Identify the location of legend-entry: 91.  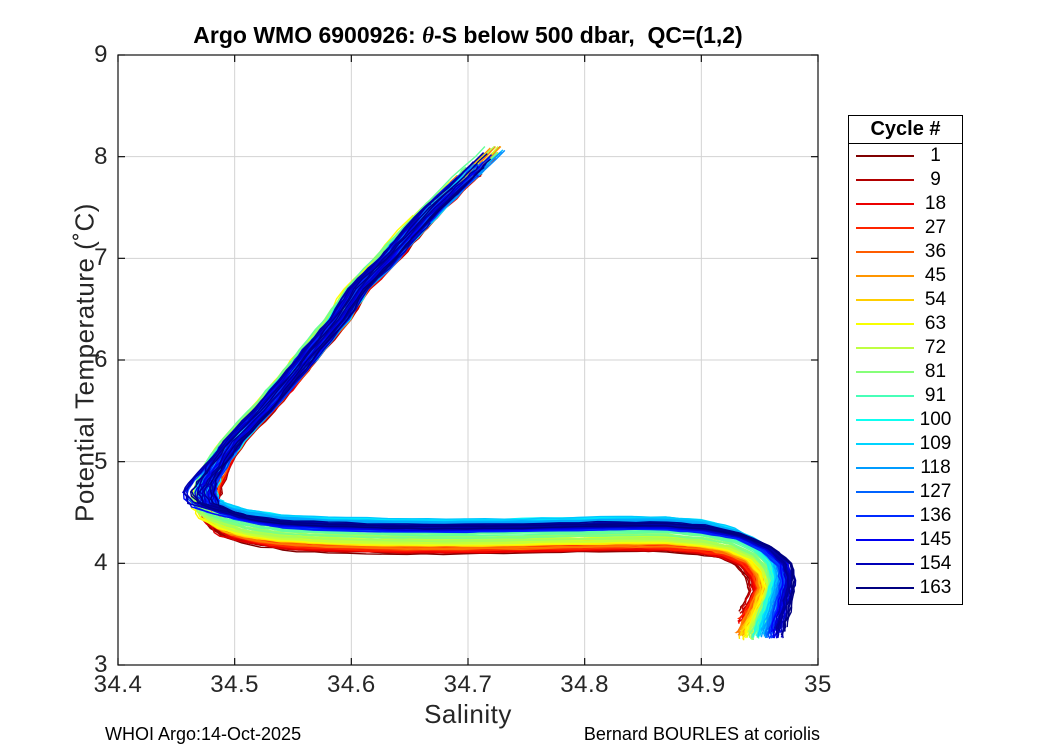
(905, 396).